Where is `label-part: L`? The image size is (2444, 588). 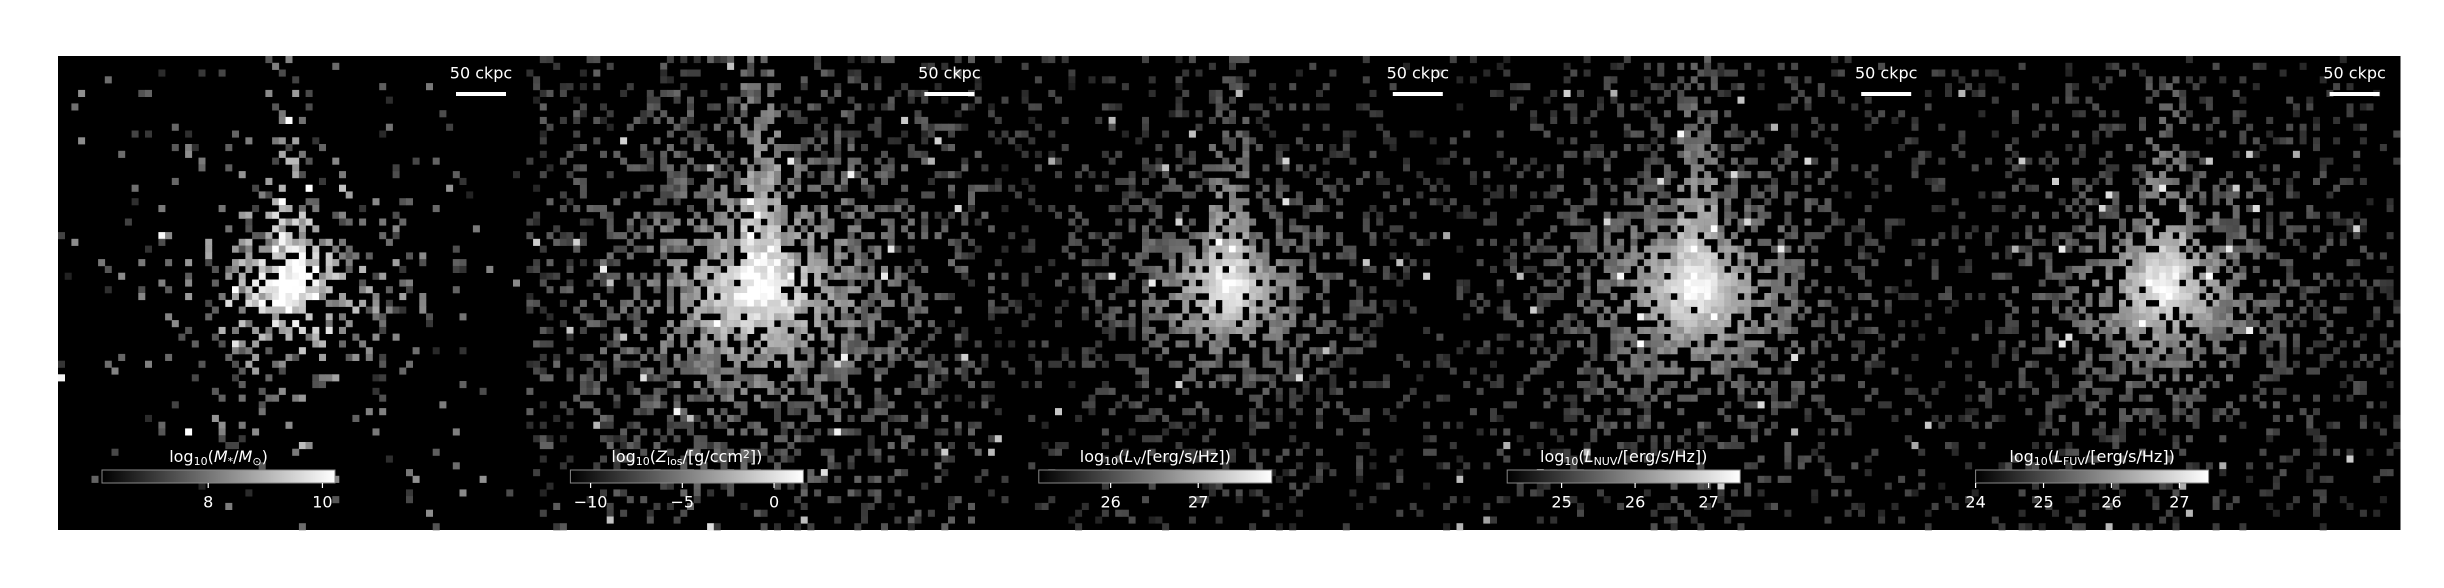 label-part: L is located at coordinates (1589, 456).